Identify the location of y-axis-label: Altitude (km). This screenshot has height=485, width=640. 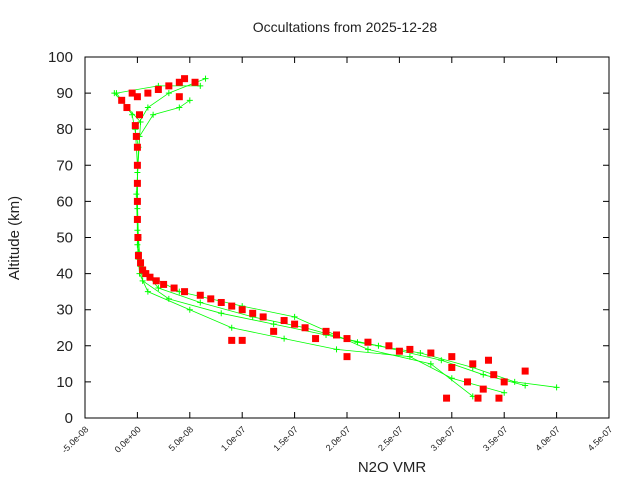
(14, 238).